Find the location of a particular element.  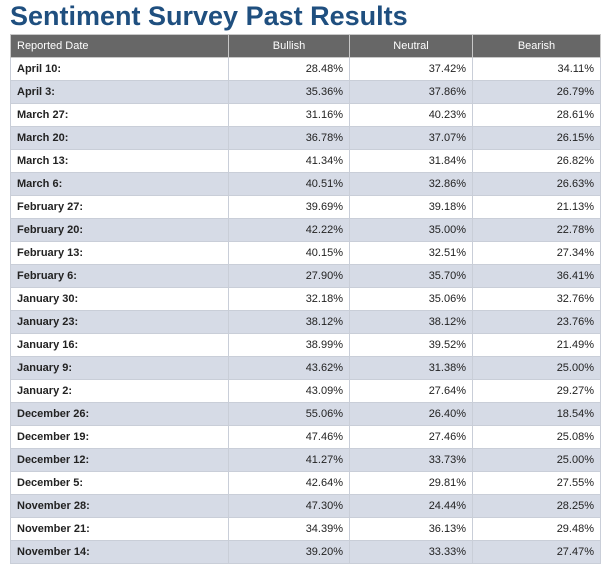

reported-date-cell: January 9: is located at coordinates (119, 368).